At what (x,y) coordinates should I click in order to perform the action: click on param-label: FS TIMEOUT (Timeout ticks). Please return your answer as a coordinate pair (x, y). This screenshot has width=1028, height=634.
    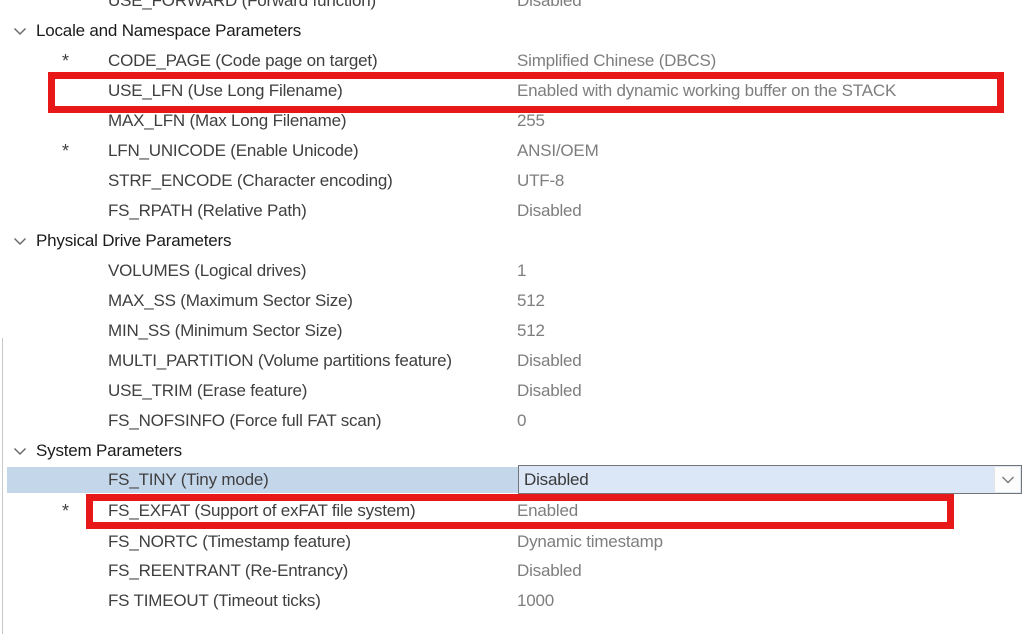
    Looking at the image, I should click on (214, 600).